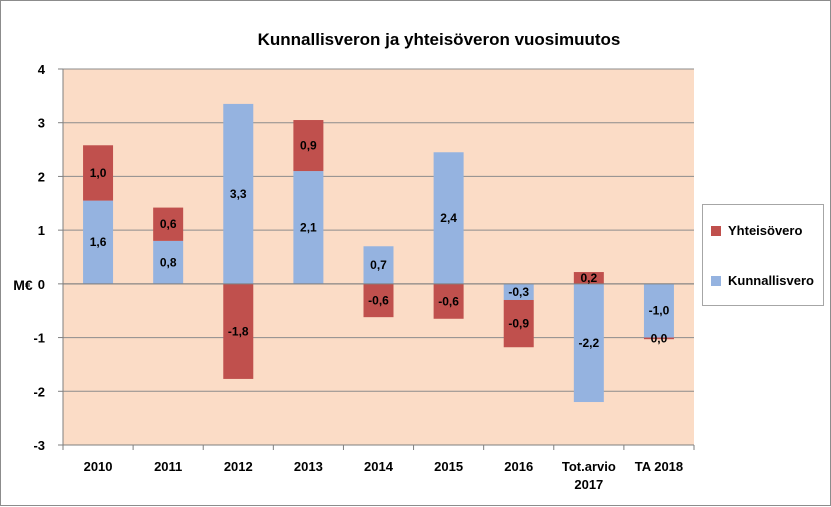 The width and height of the screenshot is (831, 507). Describe the element at coordinates (588, 484) in the screenshot. I see `x-tick-label: 2017` at that location.